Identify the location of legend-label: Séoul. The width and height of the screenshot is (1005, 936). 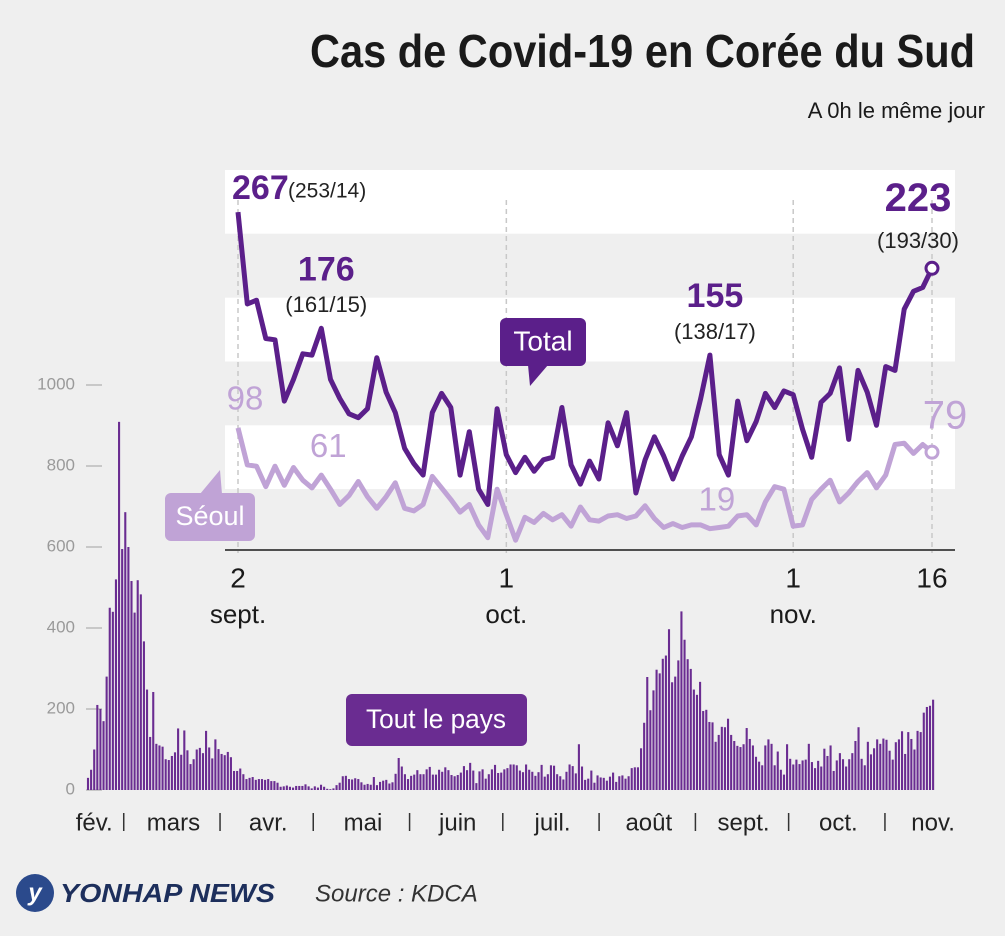
(209, 516).